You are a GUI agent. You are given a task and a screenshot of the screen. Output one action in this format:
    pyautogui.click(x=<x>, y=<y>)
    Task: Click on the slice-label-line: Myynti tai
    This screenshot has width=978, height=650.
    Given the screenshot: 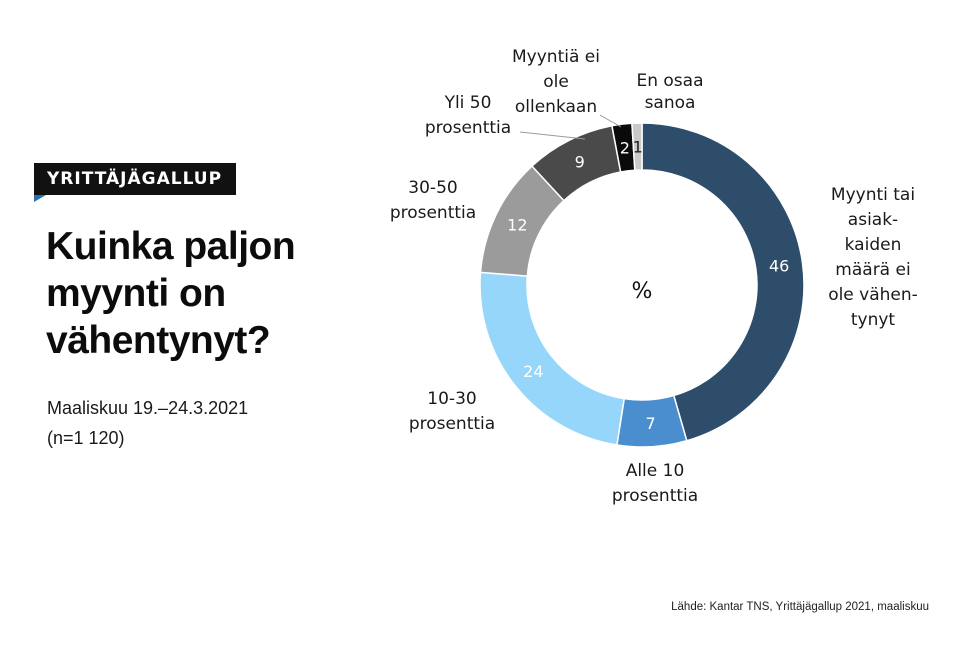 What is the action you would take?
    pyautogui.click(x=873, y=195)
    